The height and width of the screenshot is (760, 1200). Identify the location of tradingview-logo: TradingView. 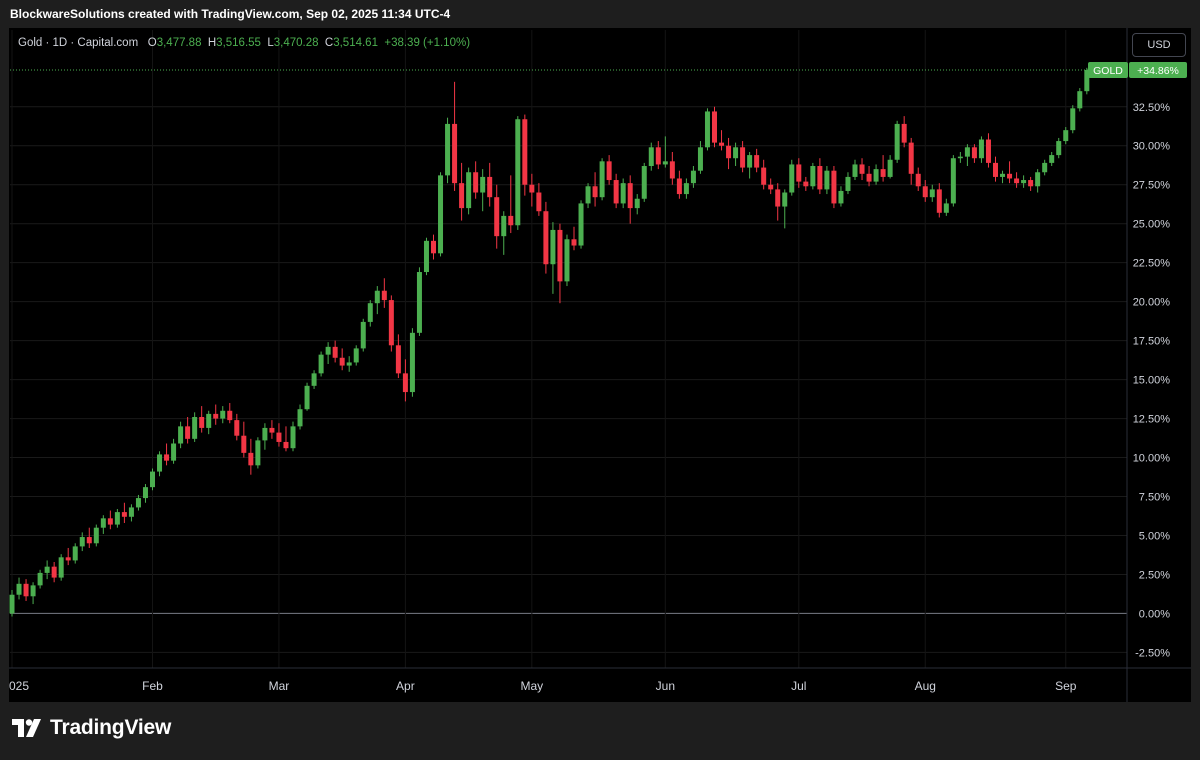
(91, 728).